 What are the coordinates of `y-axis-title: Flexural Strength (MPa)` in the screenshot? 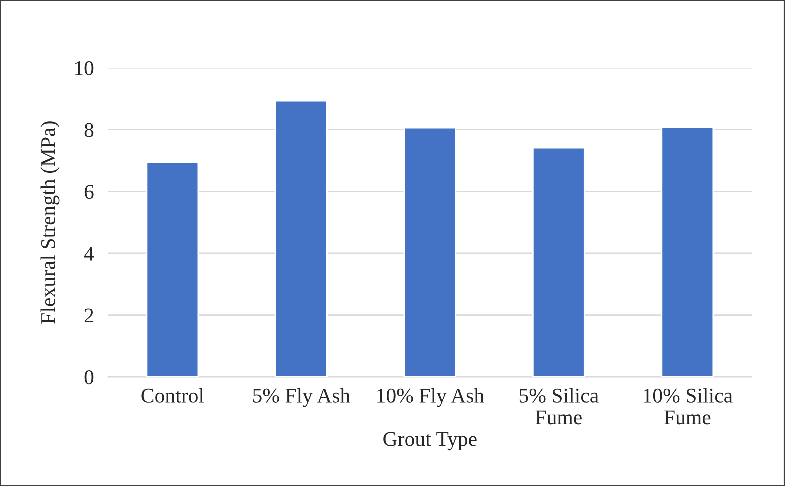 It's located at (50, 223).